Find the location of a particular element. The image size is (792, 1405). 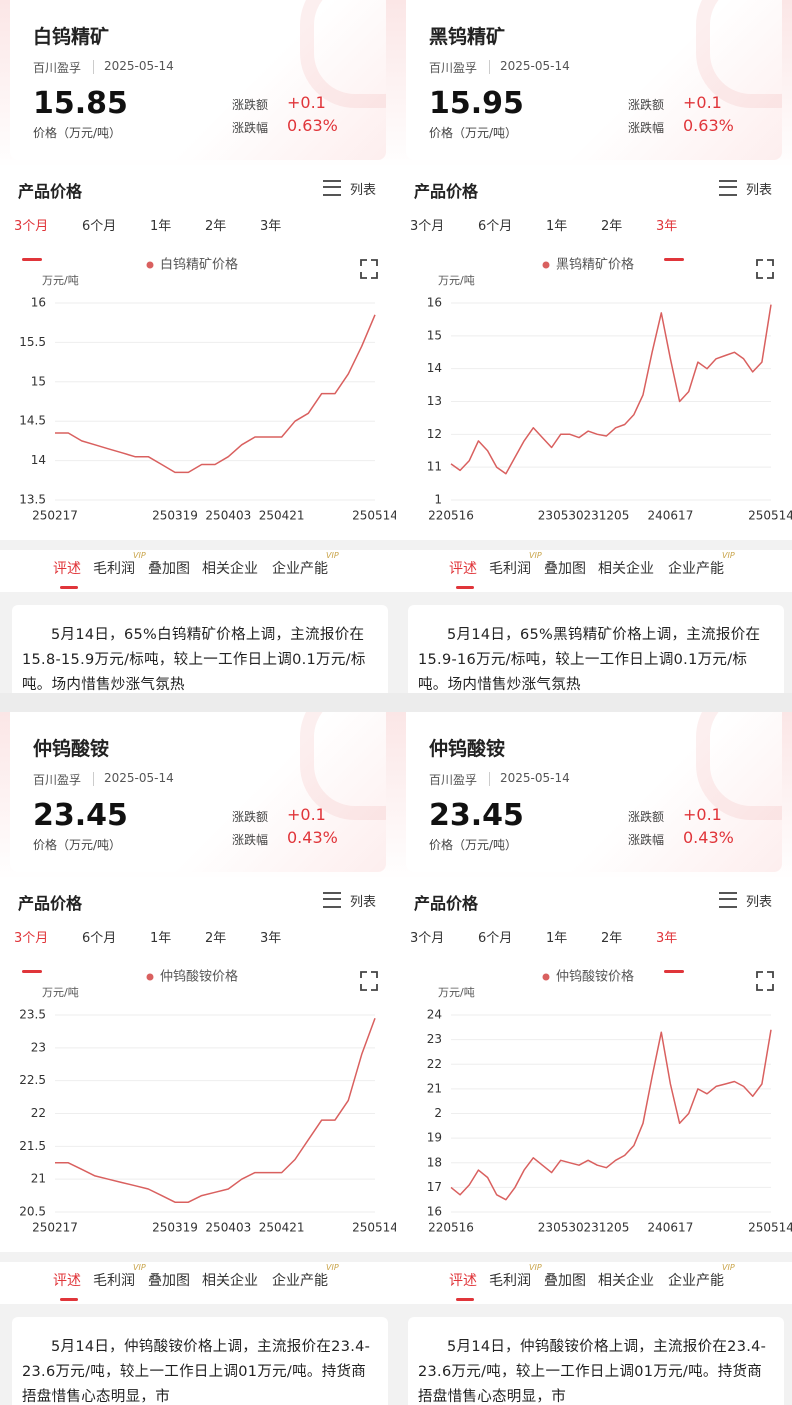

x-tick-label: 250514 is located at coordinates (770, 516).